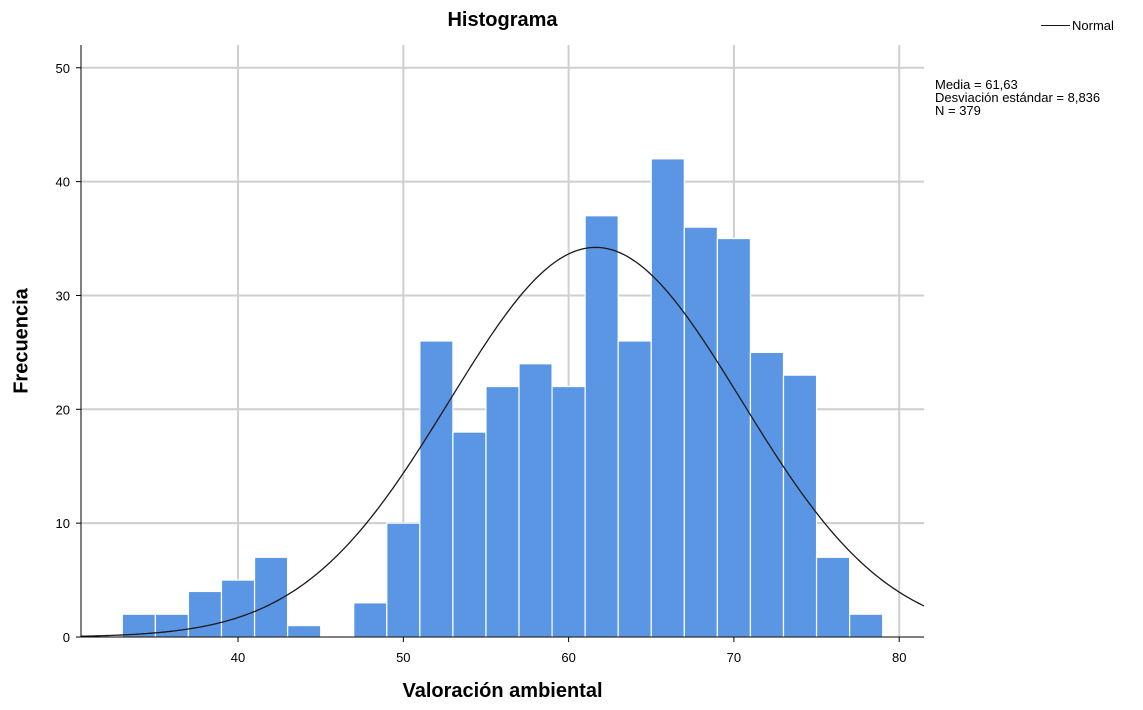 This screenshot has width=1143, height=710. Describe the element at coordinates (734, 657) in the screenshot. I see `x-tick-label: 70` at that location.